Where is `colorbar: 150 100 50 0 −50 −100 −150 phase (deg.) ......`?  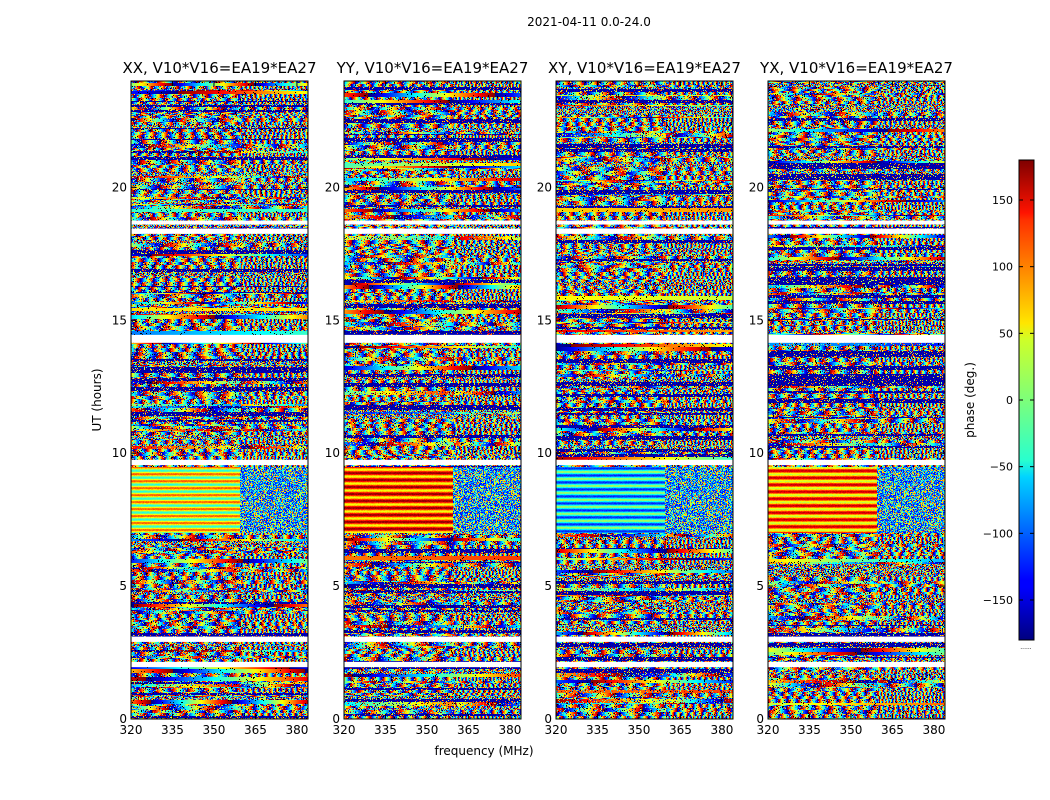 colorbar: 150 100 50 0 −50 −100 −150 phase (deg.) ...... is located at coordinates (999, 405).